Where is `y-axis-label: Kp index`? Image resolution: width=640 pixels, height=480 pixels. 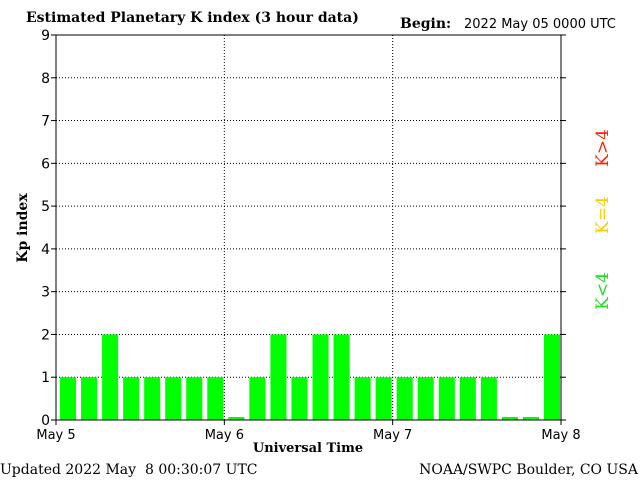 y-axis-label: Kp index is located at coordinates (23, 228).